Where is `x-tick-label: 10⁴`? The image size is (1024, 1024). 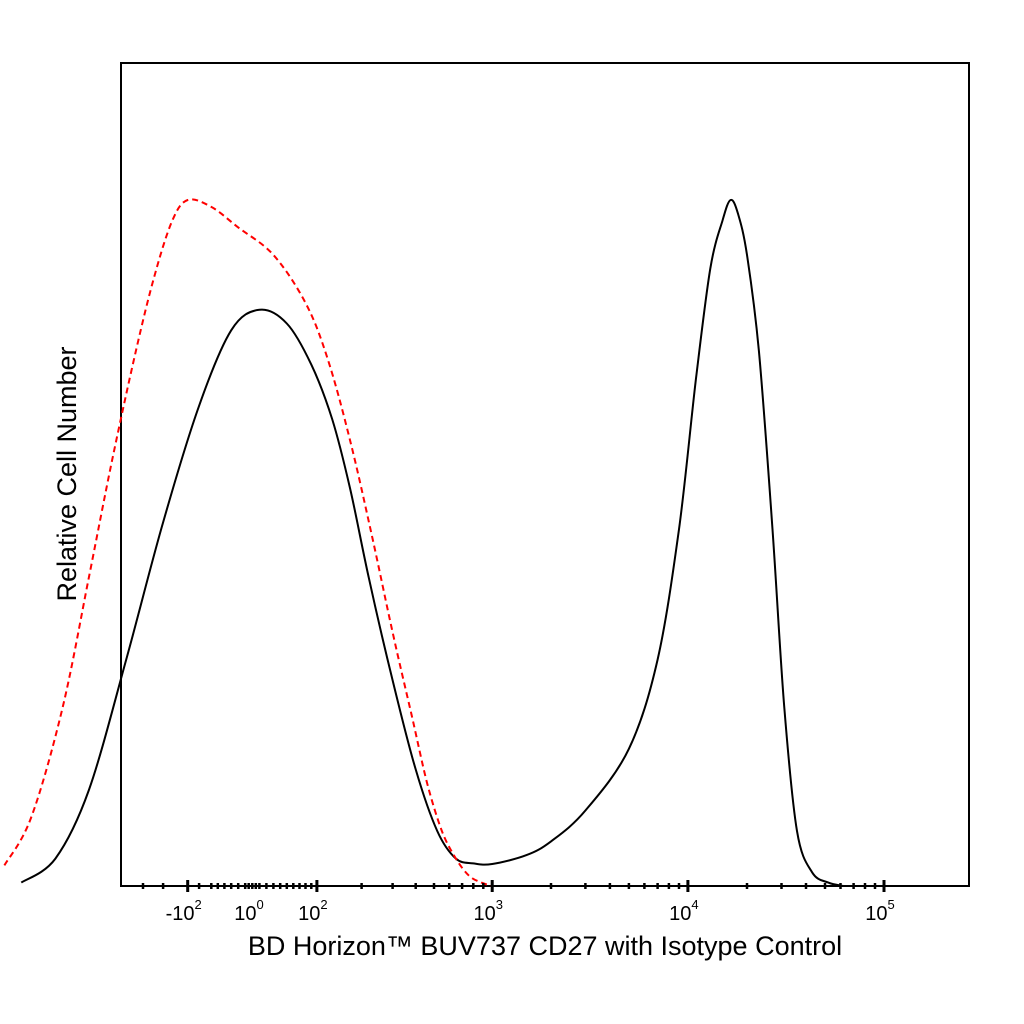 x-tick-label: 10⁴ is located at coordinates (683, 911).